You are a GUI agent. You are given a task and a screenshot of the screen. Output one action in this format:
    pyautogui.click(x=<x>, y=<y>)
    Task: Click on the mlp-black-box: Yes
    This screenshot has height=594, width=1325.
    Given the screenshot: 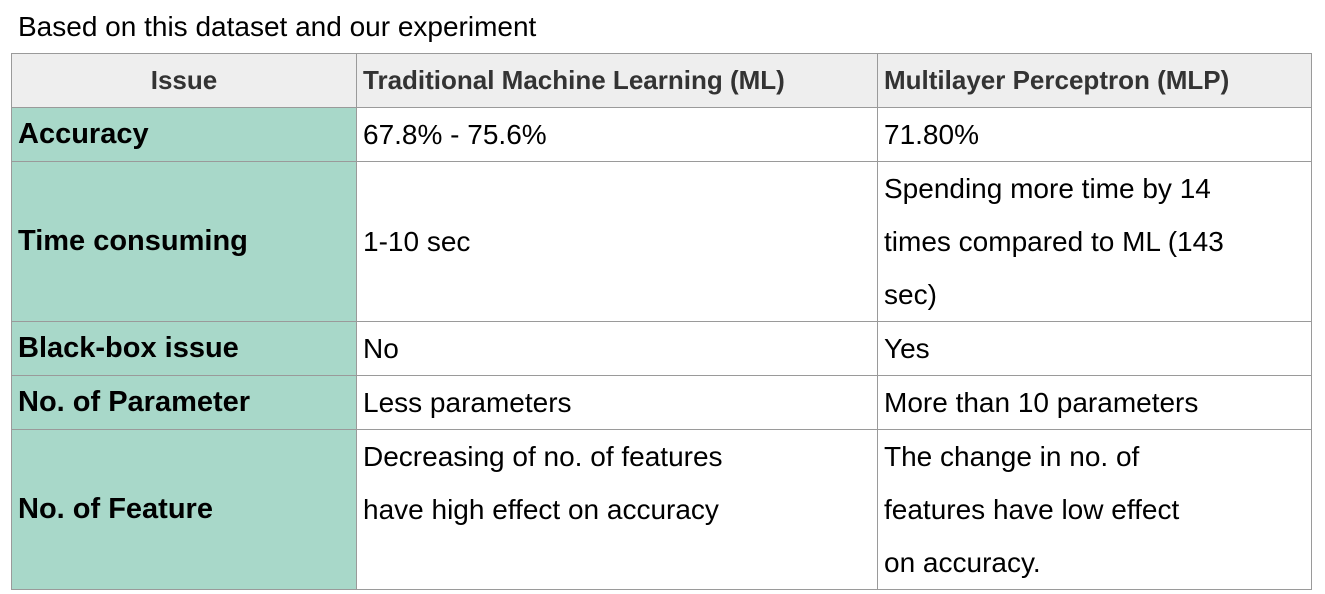 What is the action you would take?
    pyautogui.click(x=1094, y=348)
    